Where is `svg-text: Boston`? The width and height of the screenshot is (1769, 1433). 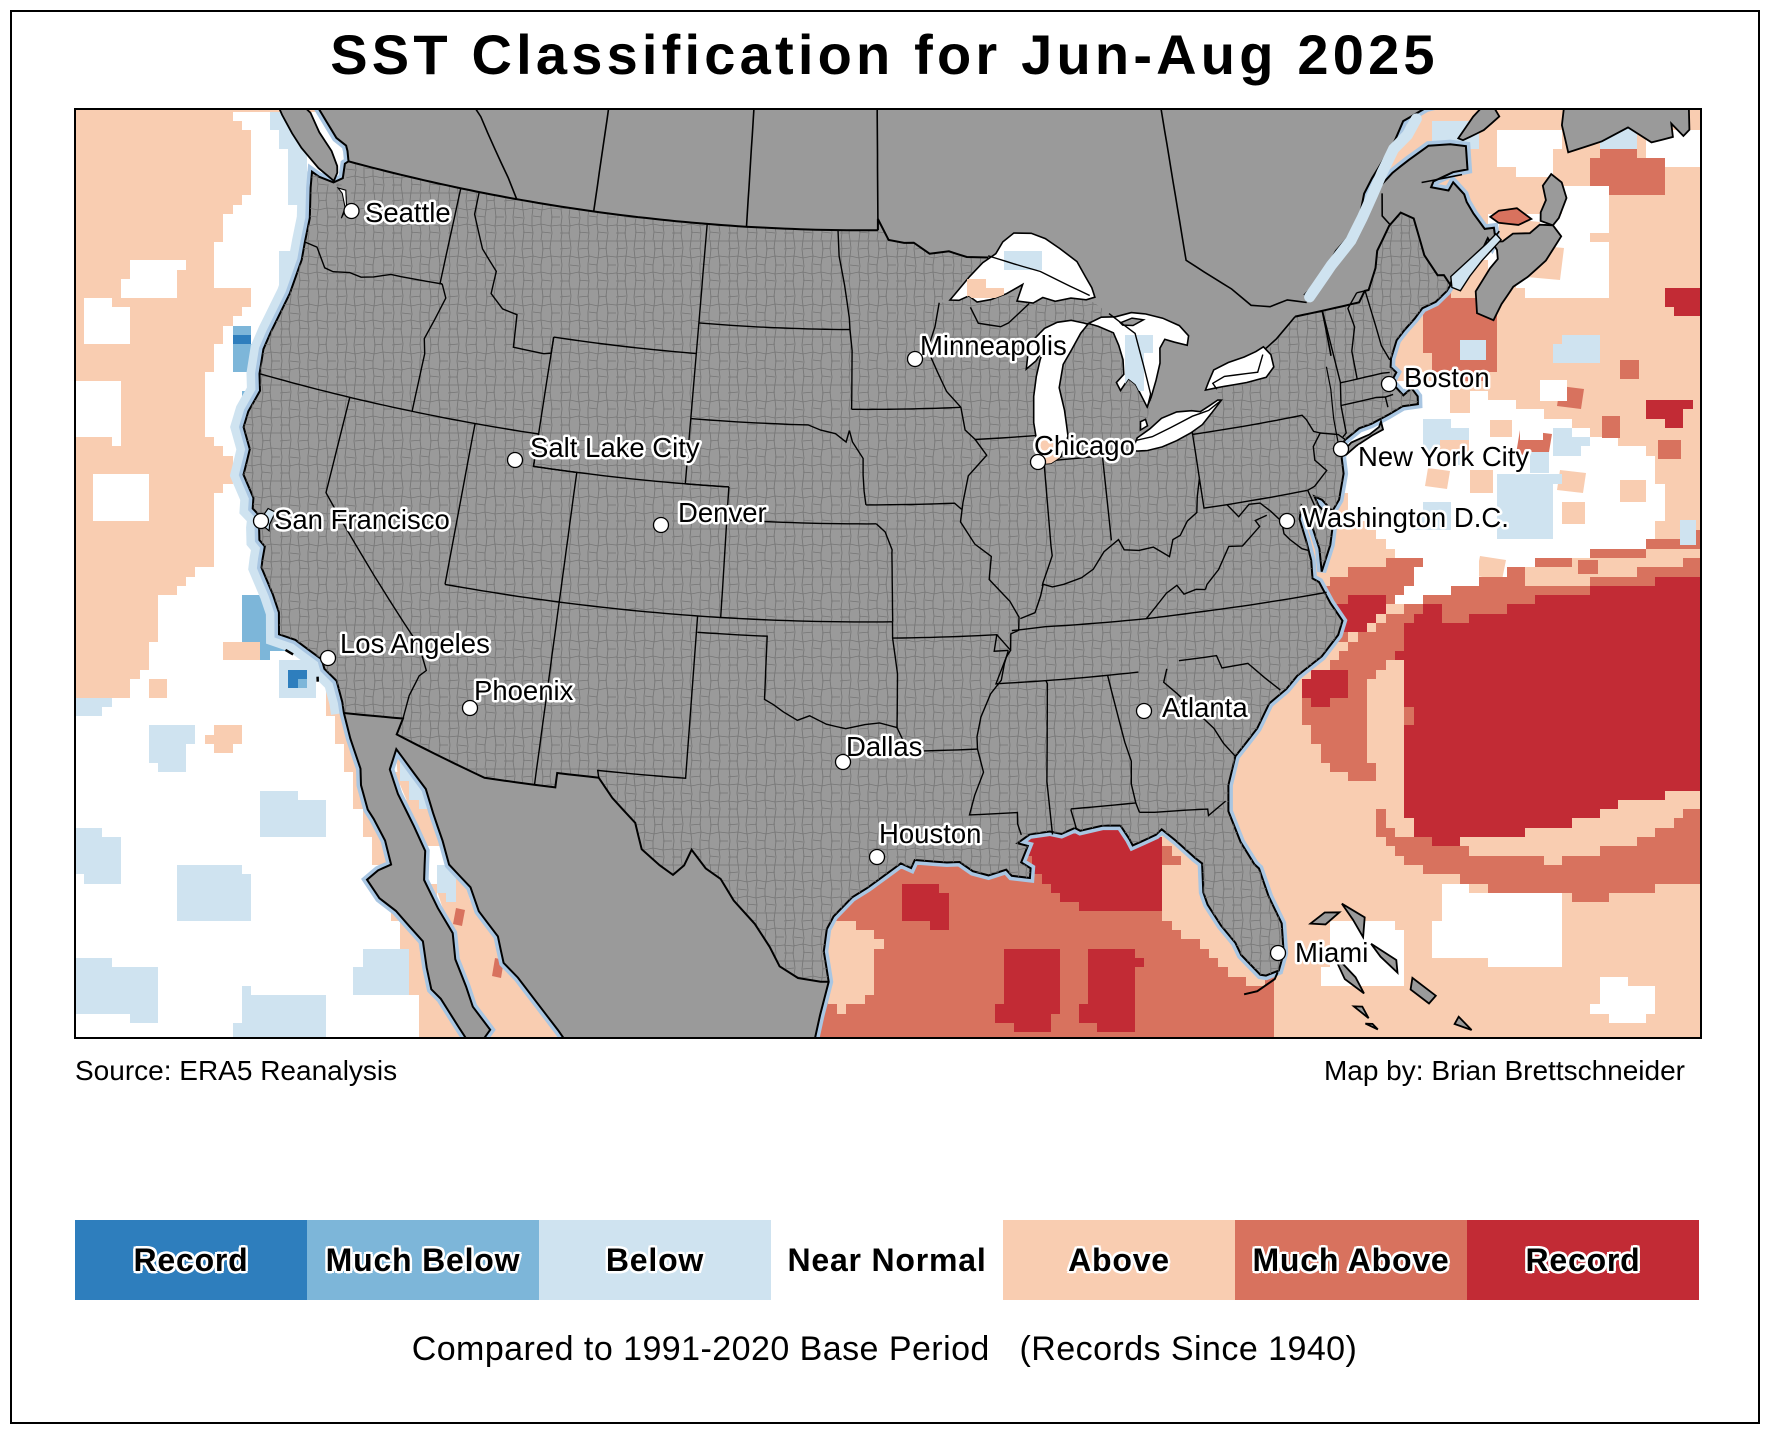 svg-text: Boston is located at coordinates (1447, 377).